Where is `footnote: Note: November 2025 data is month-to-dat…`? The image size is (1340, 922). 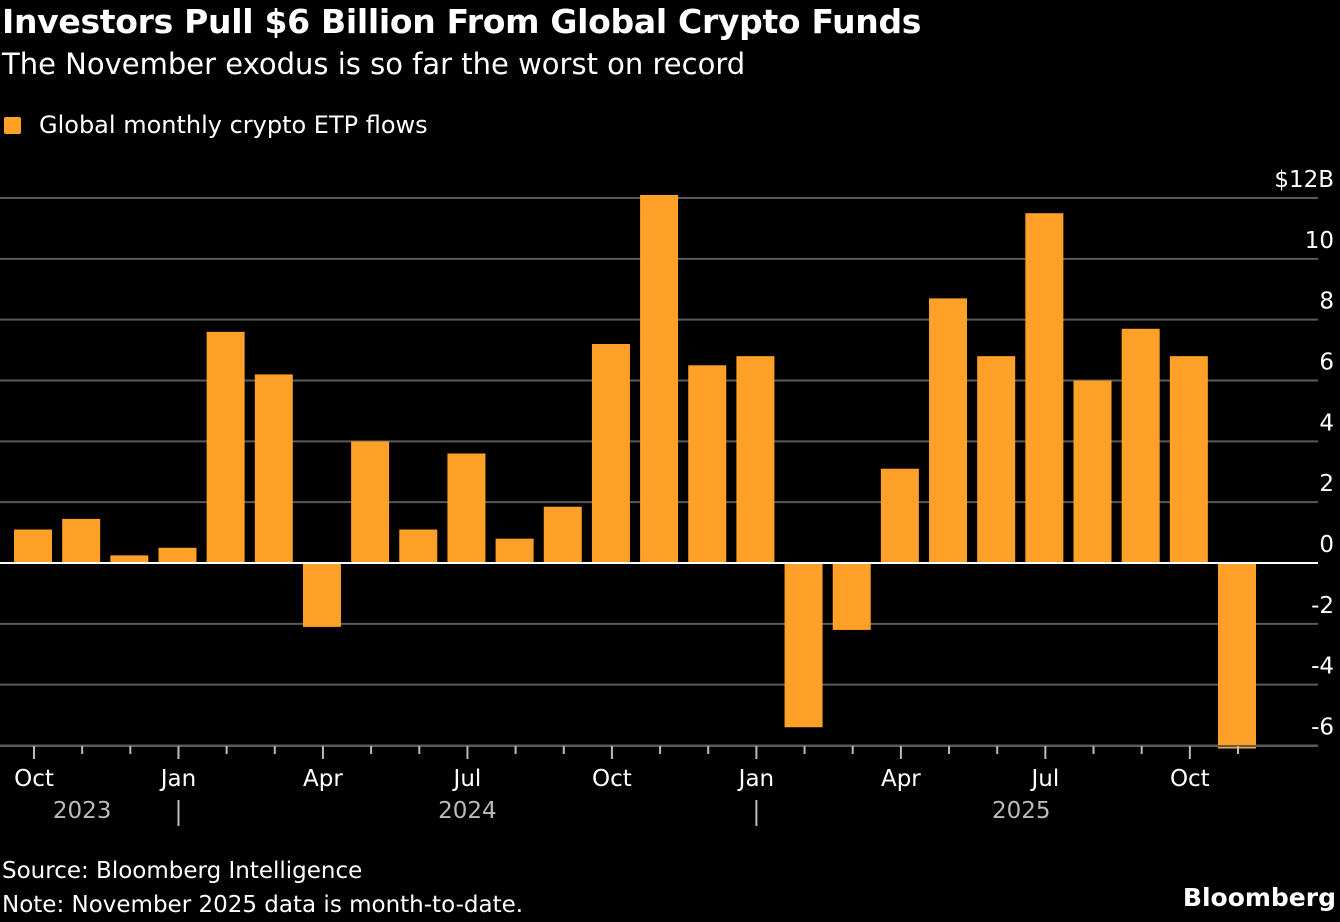 footnote: Note: November 2025 data is month-to-dat… is located at coordinates (263, 905).